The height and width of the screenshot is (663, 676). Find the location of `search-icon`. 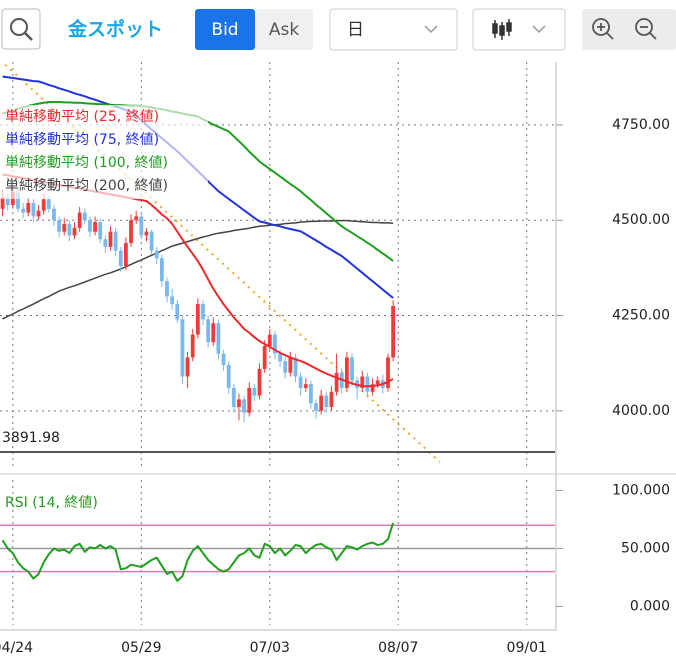

search-icon is located at coordinates (28, 36).